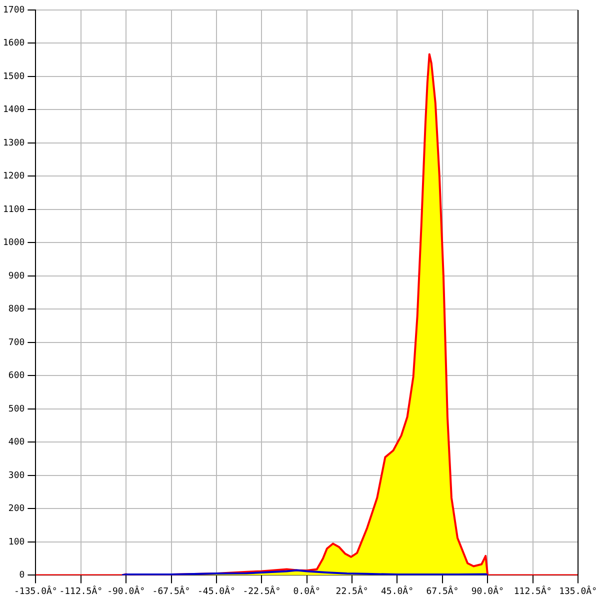 Image resolution: width=600 pixels, height=600 pixels. What do you see at coordinates (442, 590) in the screenshot?
I see `x-tick-label: 67.5Â°` at bounding box center [442, 590].